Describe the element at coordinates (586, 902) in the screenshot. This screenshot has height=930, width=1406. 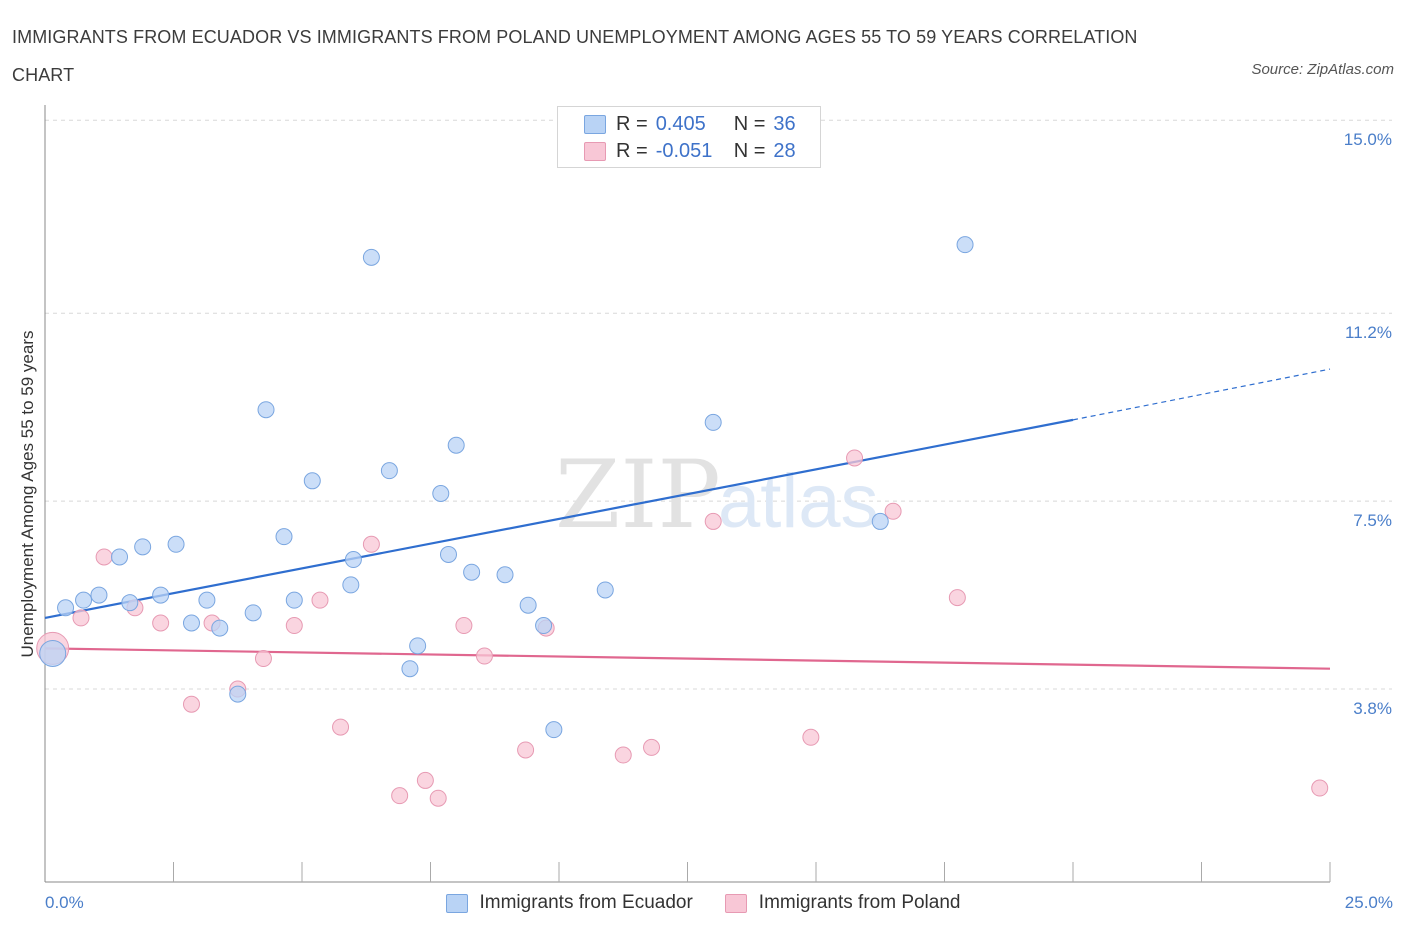
I see `legend-label-ecuador: Immigrants from Ecuador` at that location.